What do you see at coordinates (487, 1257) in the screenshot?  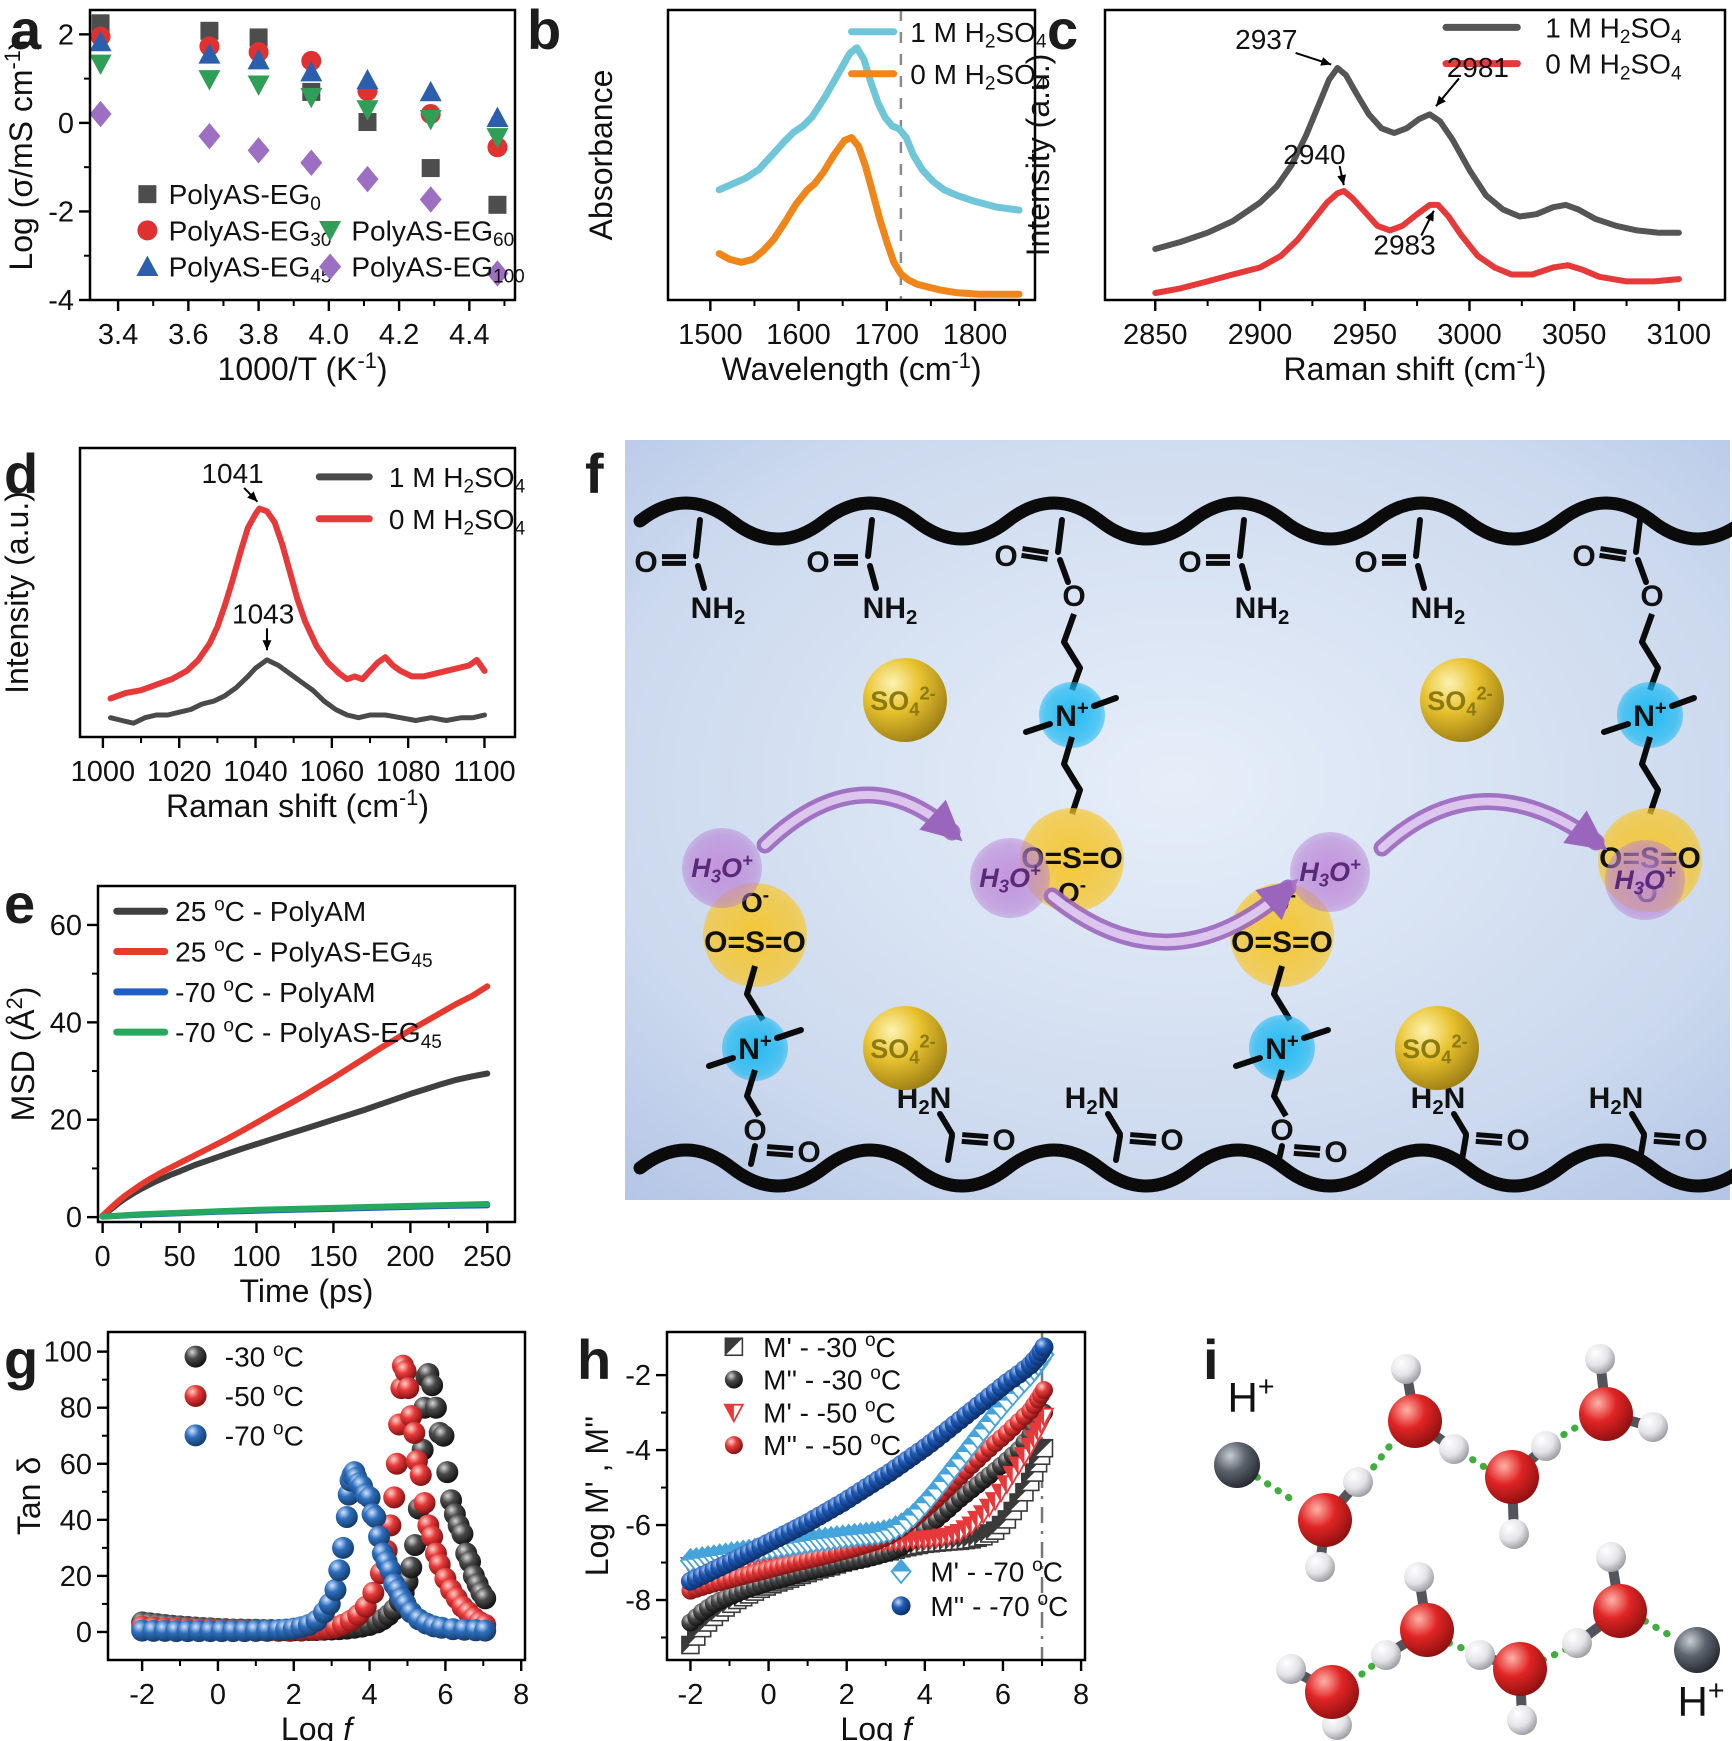 I see `svg-text: 250` at bounding box center [487, 1257].